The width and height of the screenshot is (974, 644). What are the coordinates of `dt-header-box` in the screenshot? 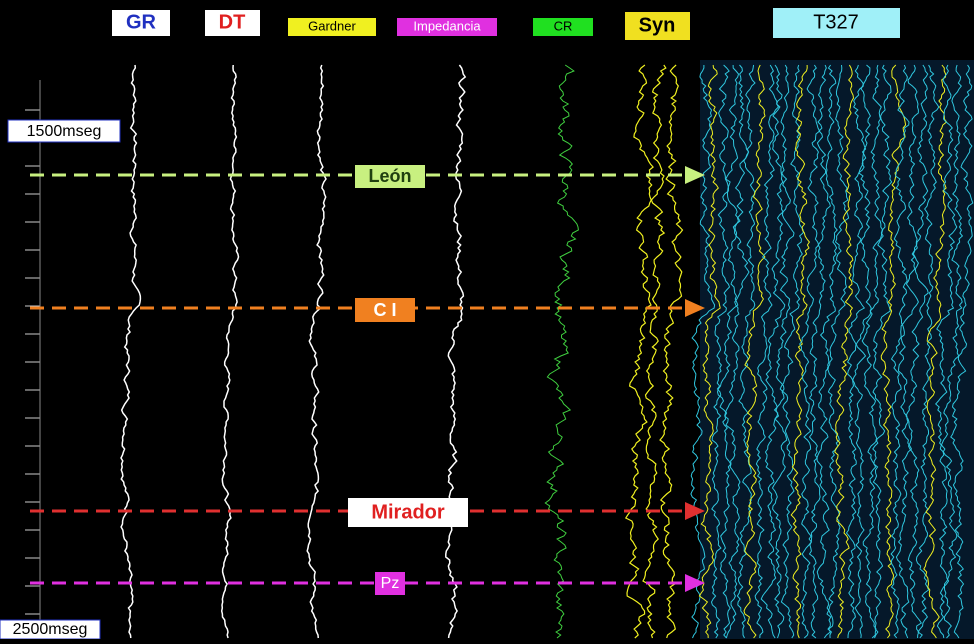 It's located at (232, 23).